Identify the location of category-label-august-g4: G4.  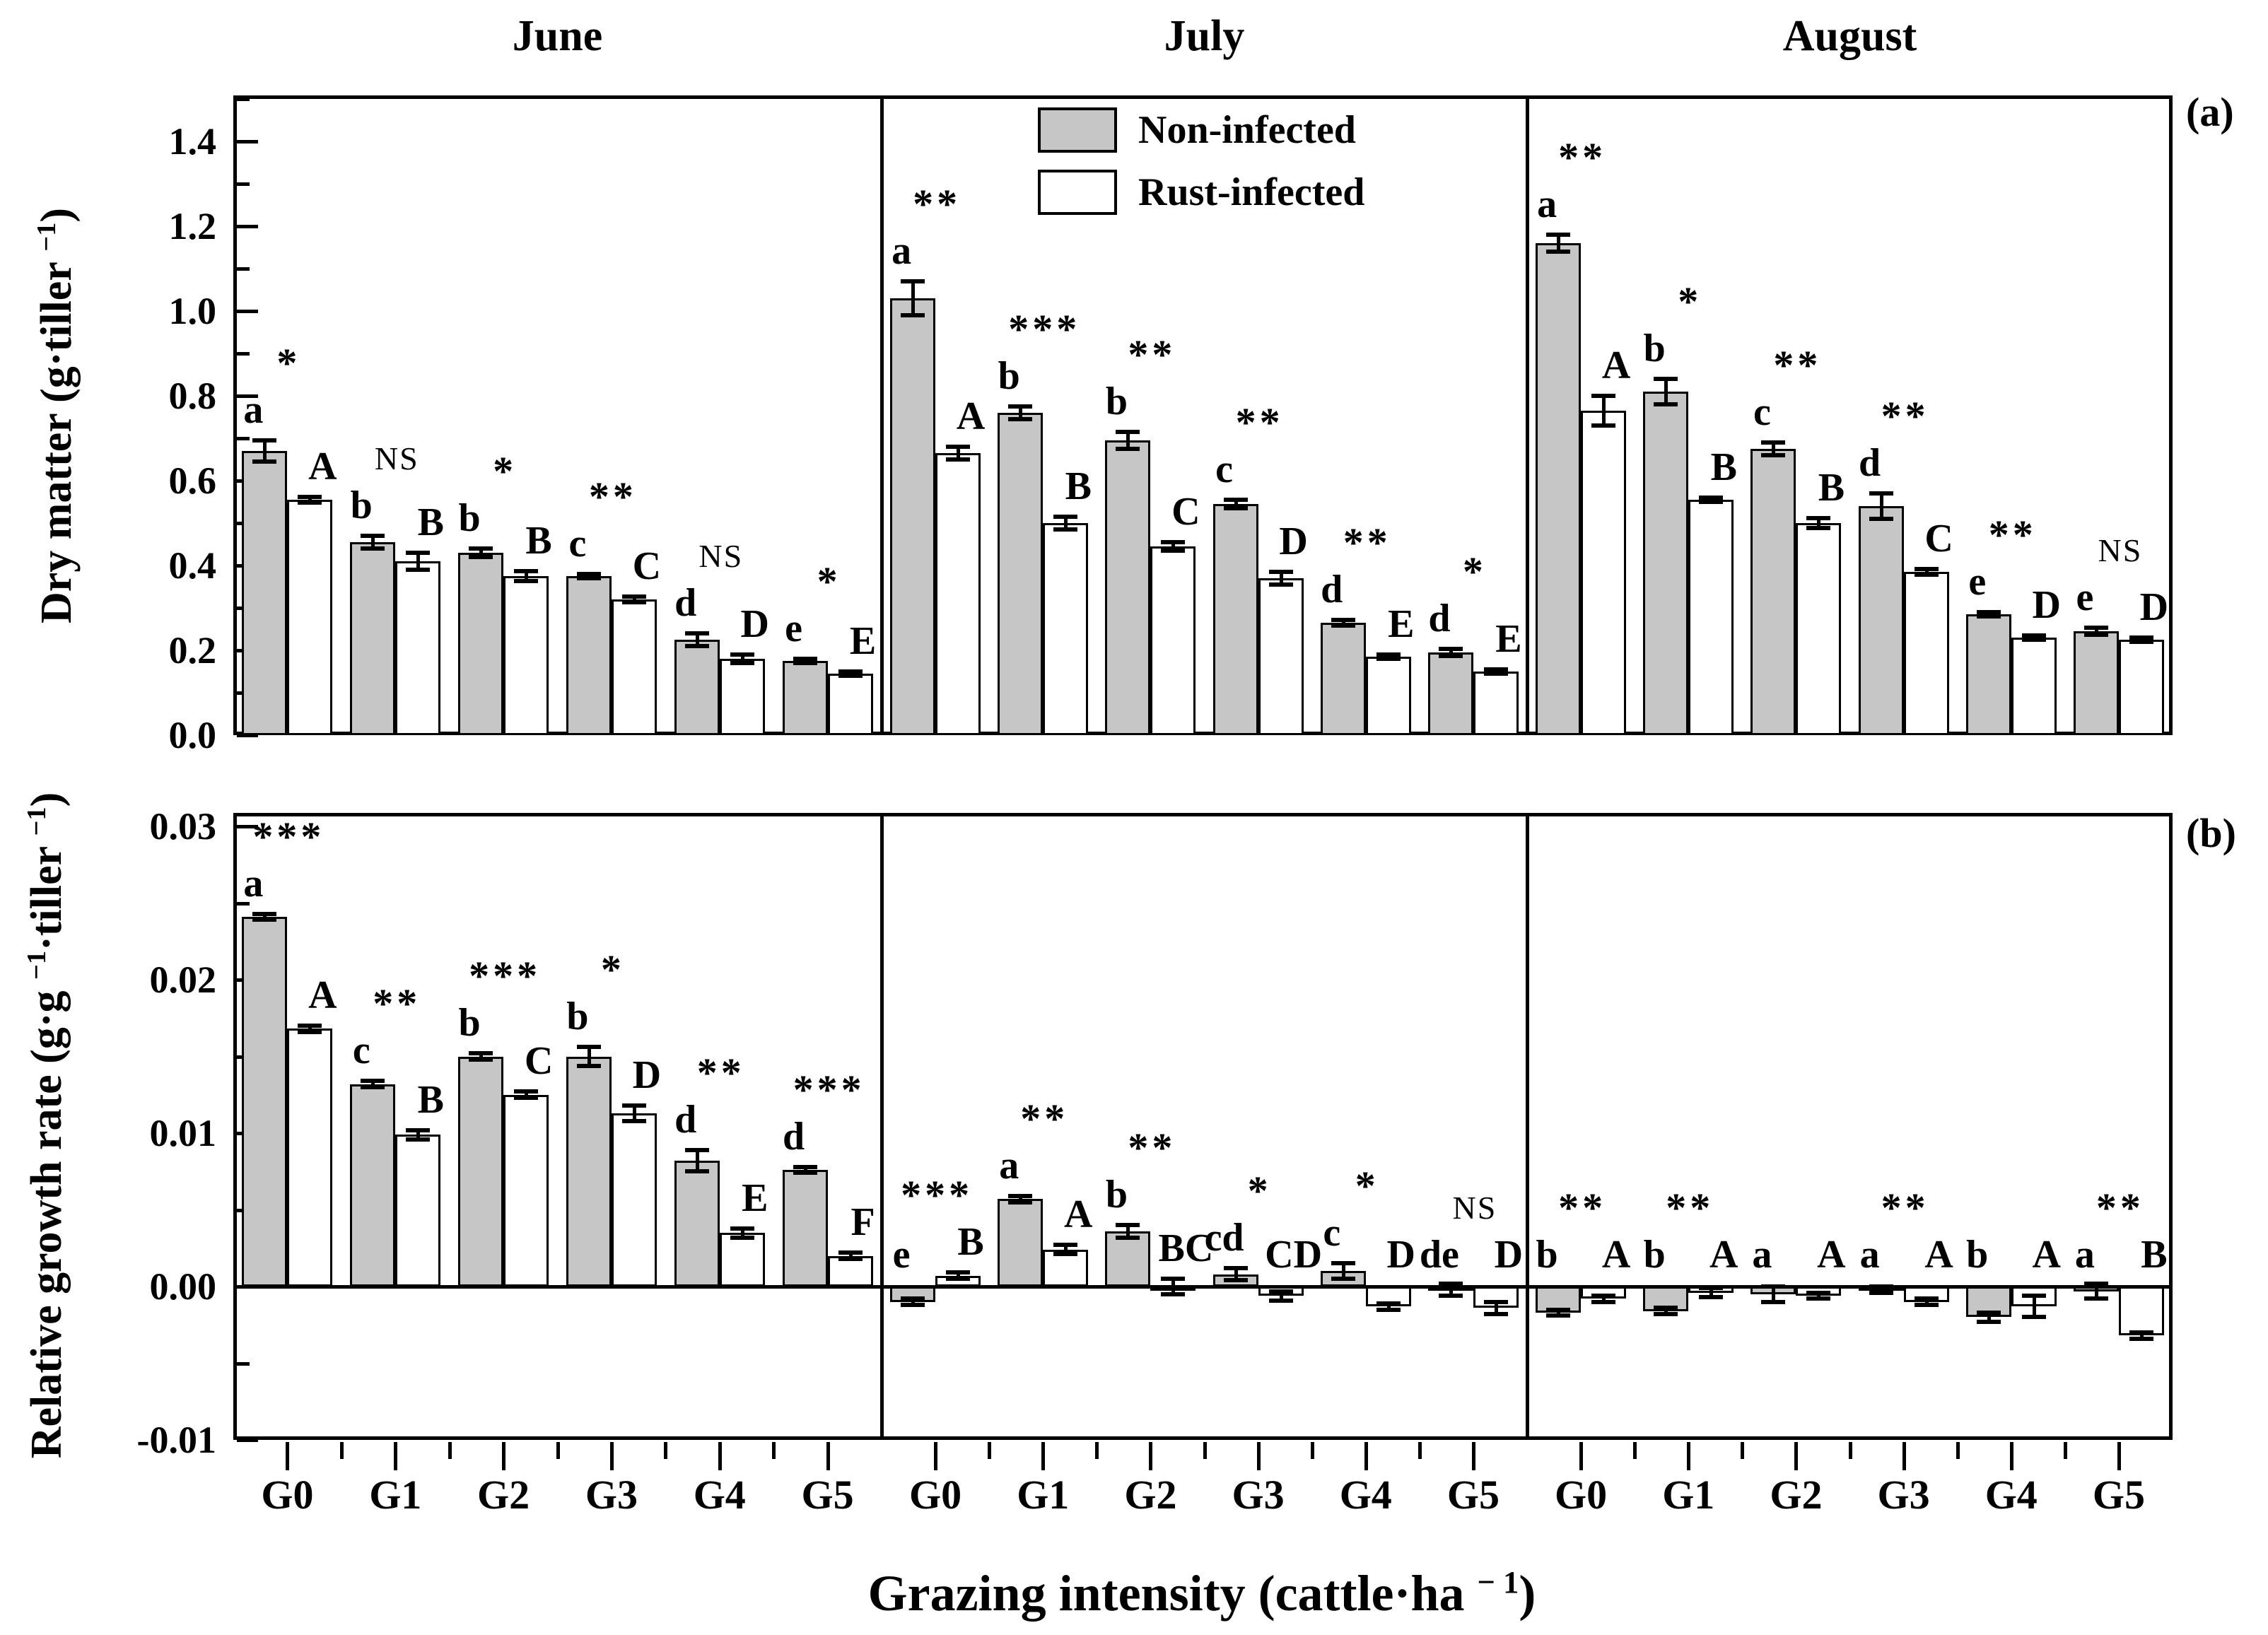
(2011, 1495).